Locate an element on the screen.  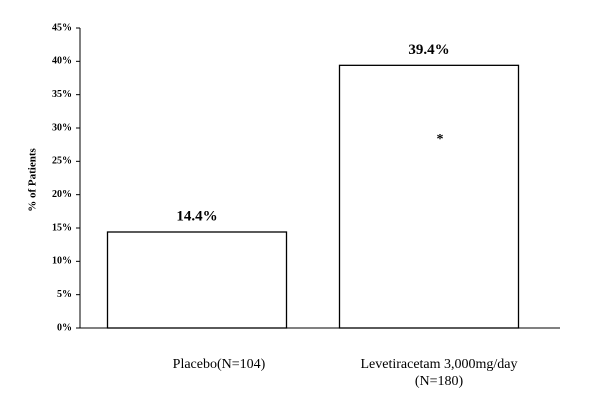
value-label: 14.4% is located at coordinates (196, 216).